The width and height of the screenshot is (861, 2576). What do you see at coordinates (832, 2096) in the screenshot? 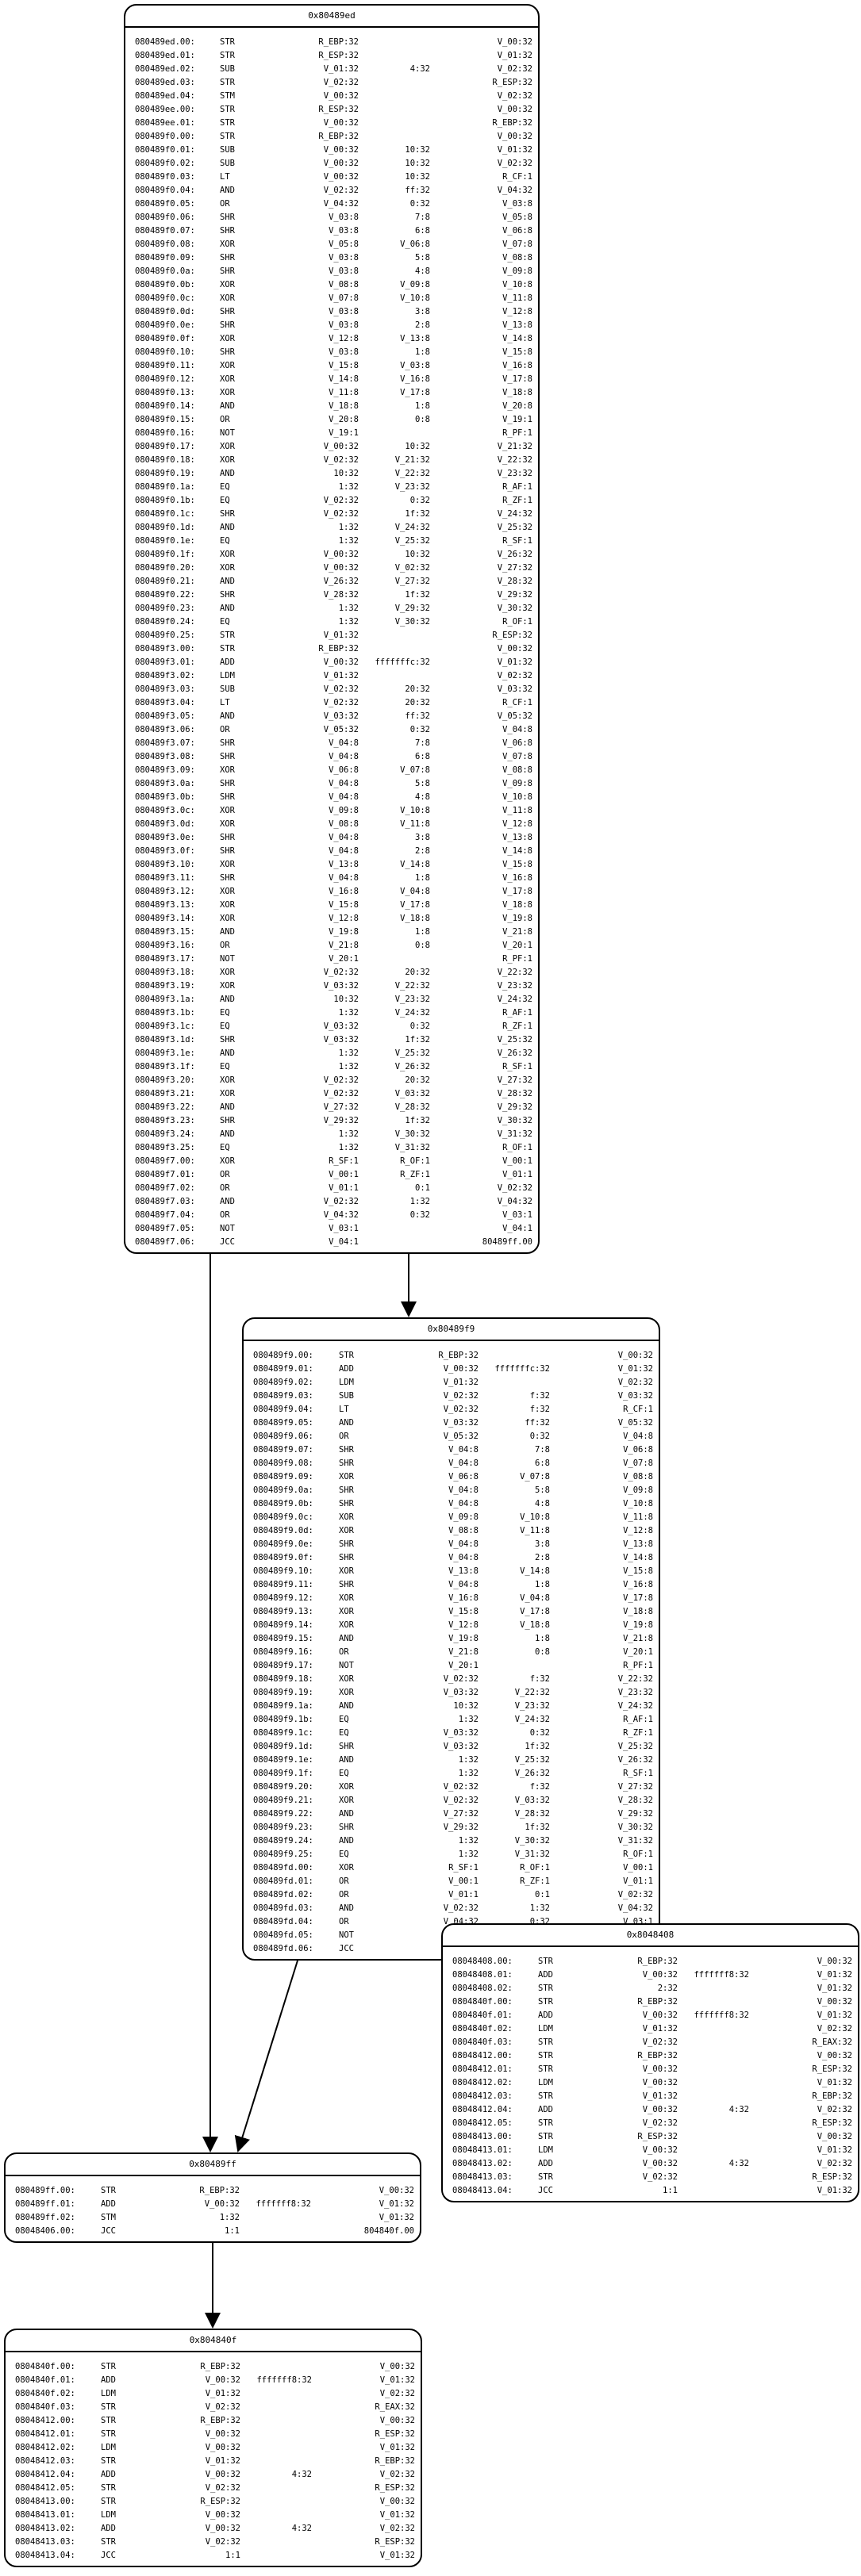
I see `instruction-destination: R_EBP:32` at bounding box center [832, 2096].